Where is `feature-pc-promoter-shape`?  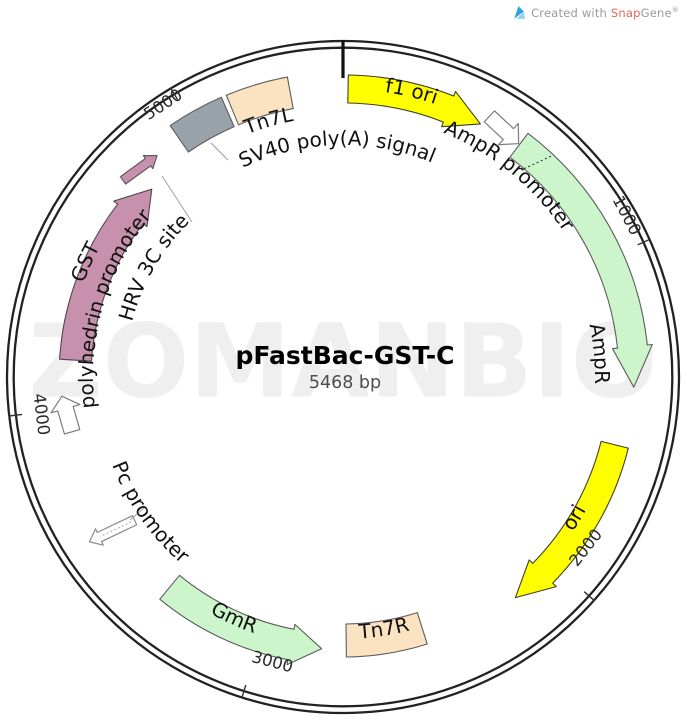
feature-pc-promoter-shape is located at coordinates (113, 530).